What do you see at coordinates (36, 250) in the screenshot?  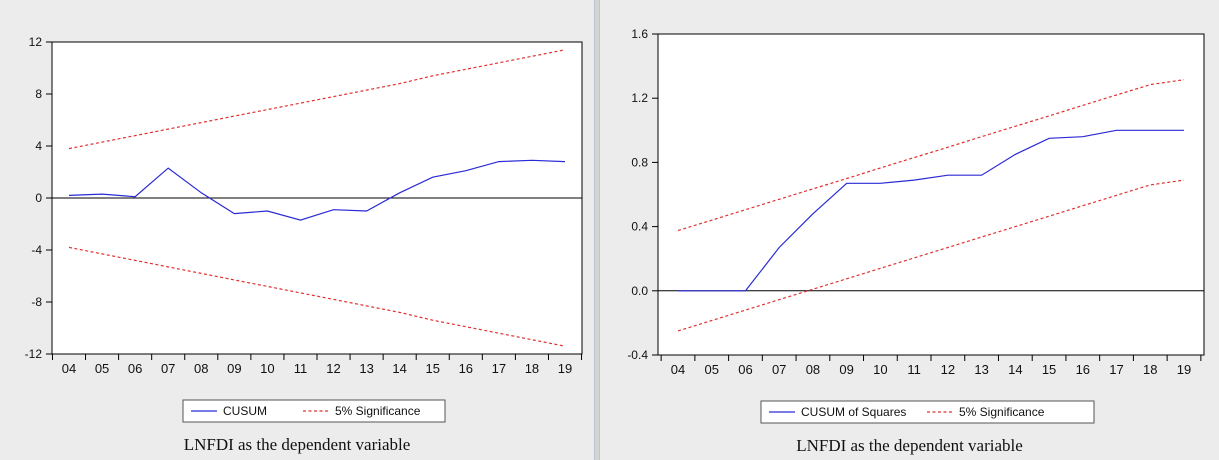 I see `y-tick-label: -4` at bounding box center [36, 250].